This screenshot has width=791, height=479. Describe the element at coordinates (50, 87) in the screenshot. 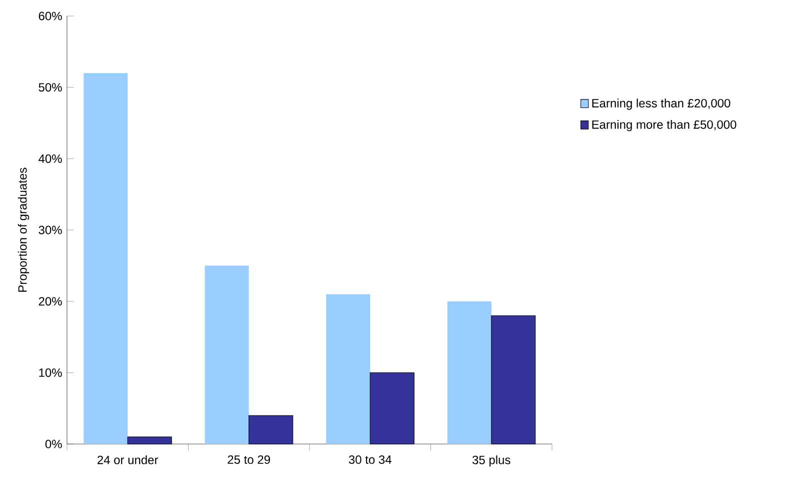

I see `y-tick-label: 50%` at that location.